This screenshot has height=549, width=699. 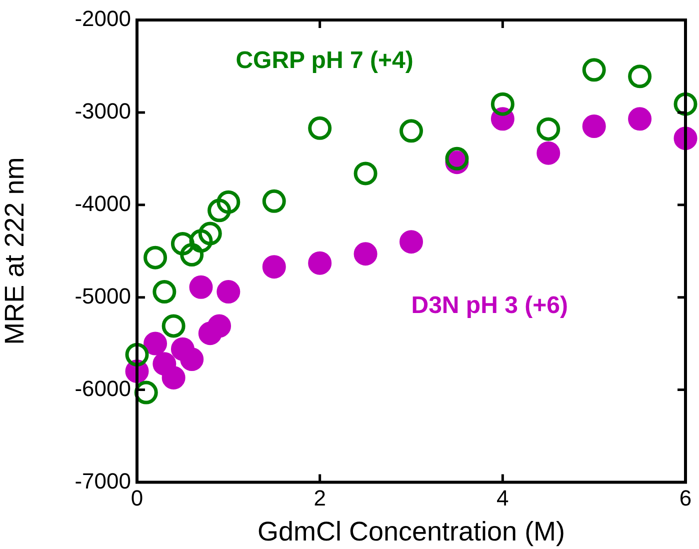 I want to click on y-tick-label: -3000, so click(x=102, y=111).